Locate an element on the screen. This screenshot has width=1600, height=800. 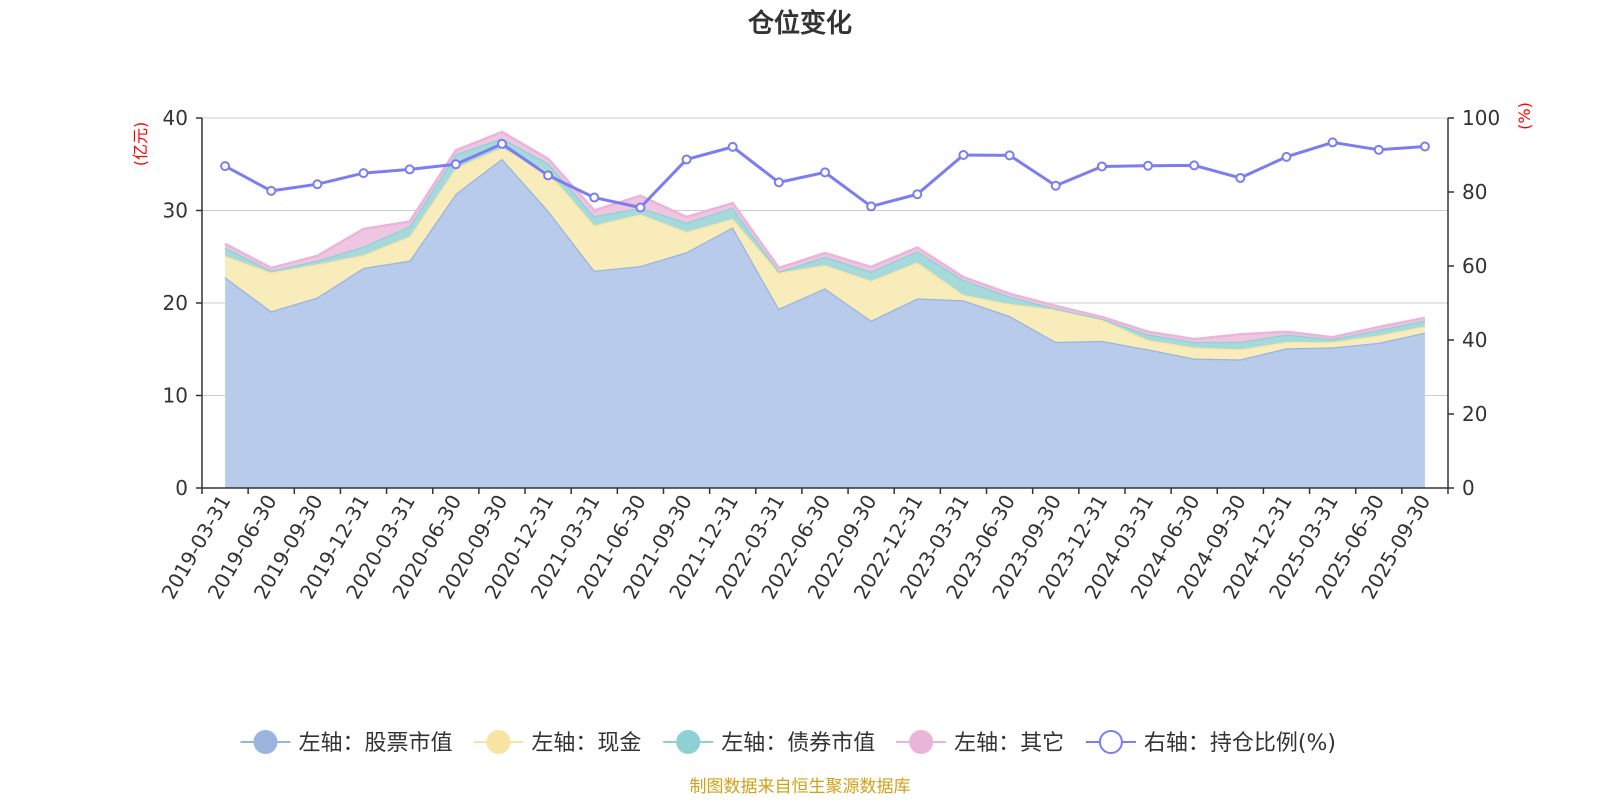
right-axis-unit: (%) is located at coordinates (1524, 116).